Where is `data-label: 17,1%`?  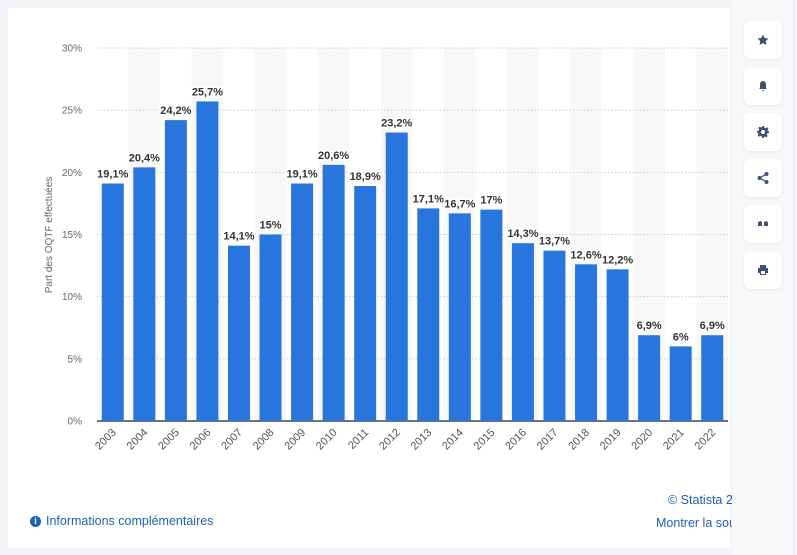 data-label: 17,1% is located at coordinates (428, 199).